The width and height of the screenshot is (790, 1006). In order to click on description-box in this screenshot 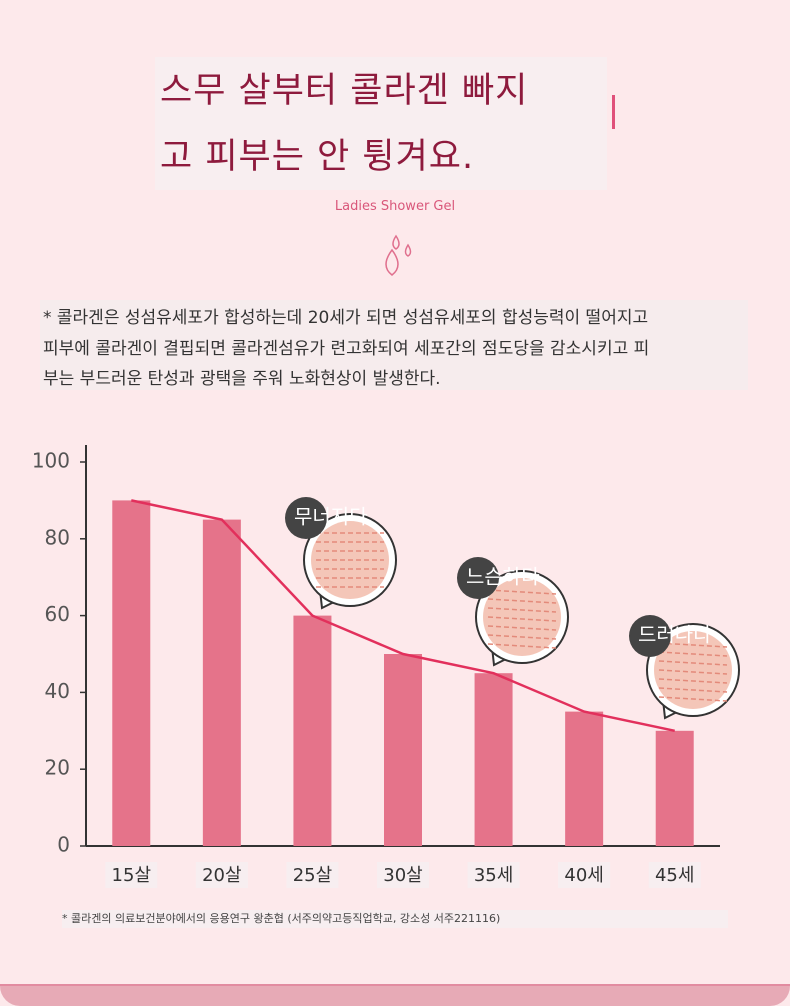, I will do `click(394, 345)`.